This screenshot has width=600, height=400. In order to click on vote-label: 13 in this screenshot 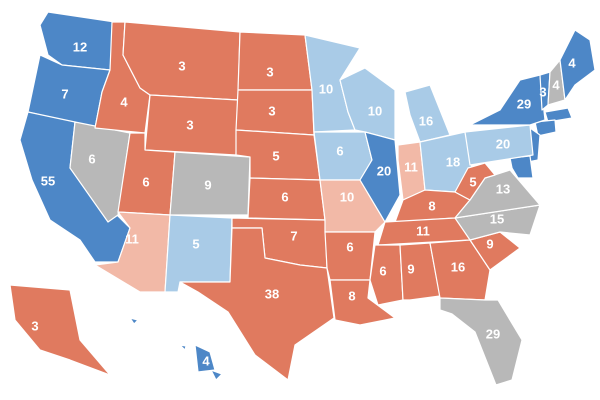, I will do `click(503, 188)`.